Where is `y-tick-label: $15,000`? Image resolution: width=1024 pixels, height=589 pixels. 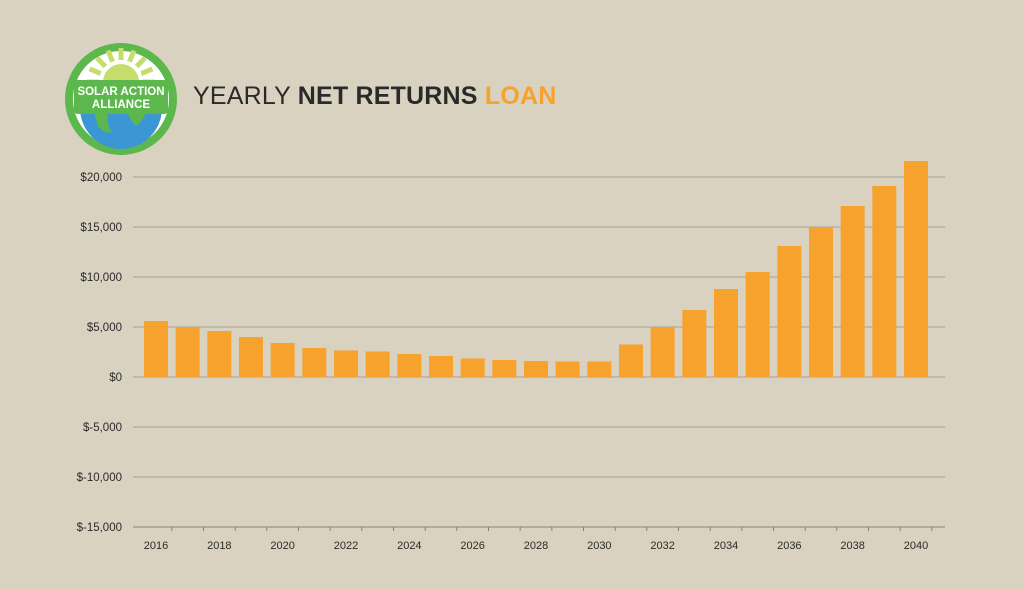
y-tick-label: $15,000 is located at coordinates (101, 228).